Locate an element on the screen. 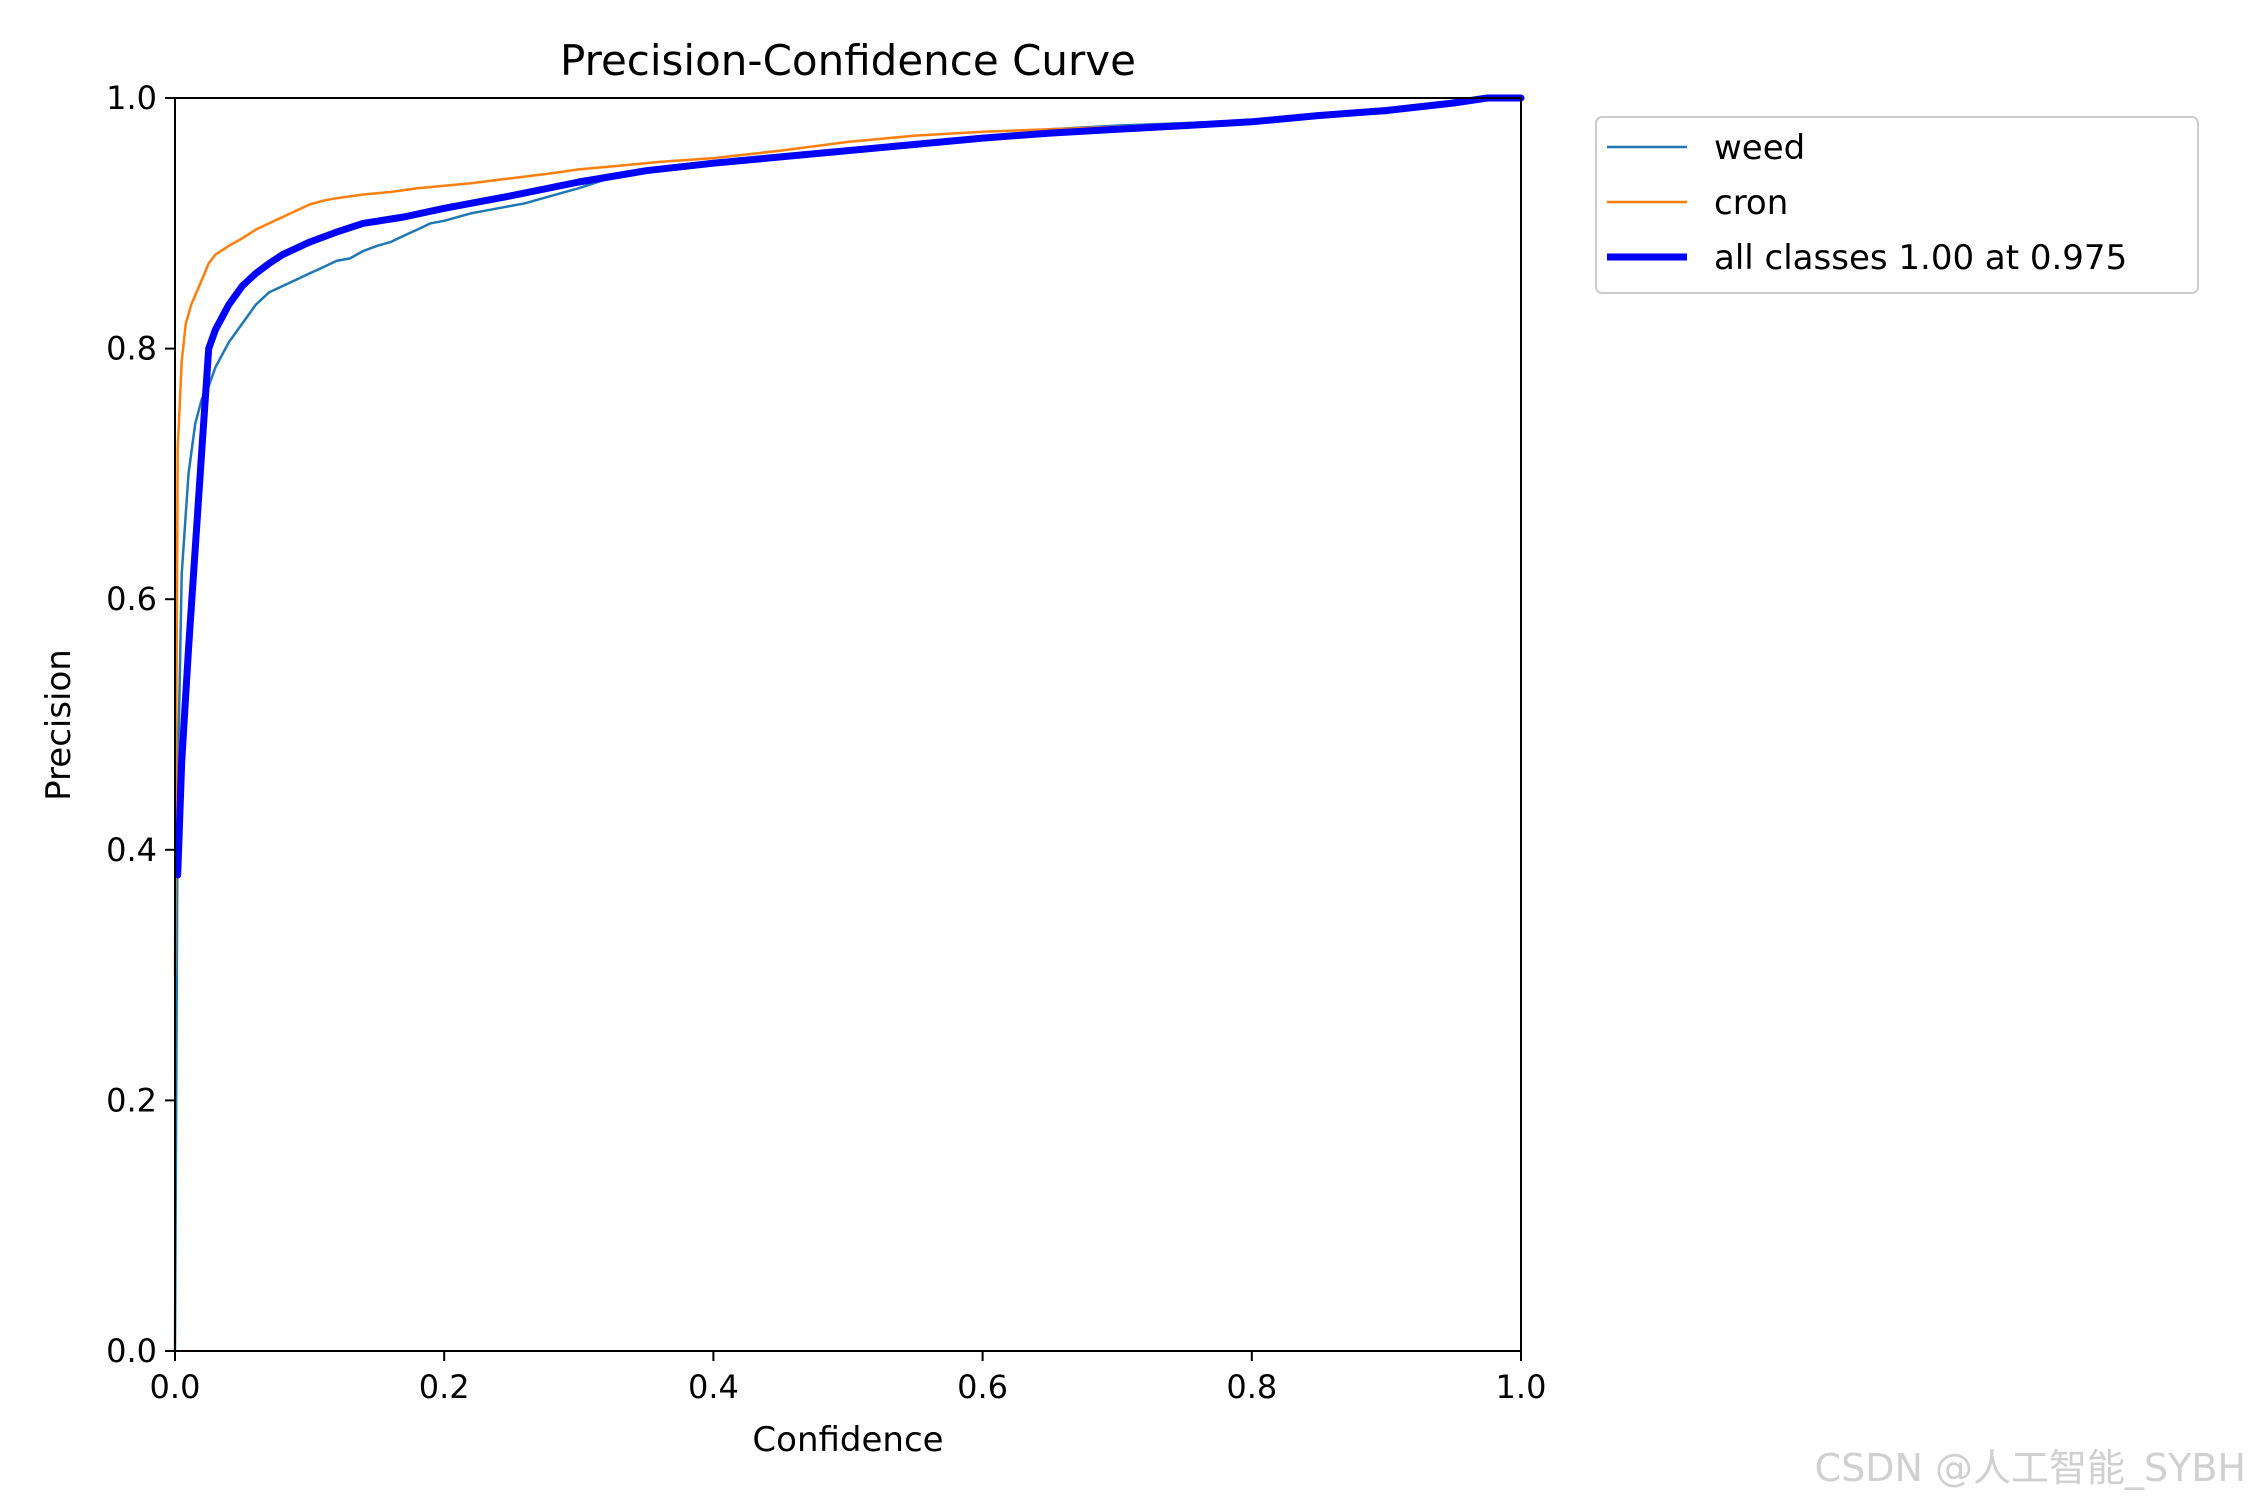  chart-title: Precision-Confidence Curve is located at coordinates (848, 60).